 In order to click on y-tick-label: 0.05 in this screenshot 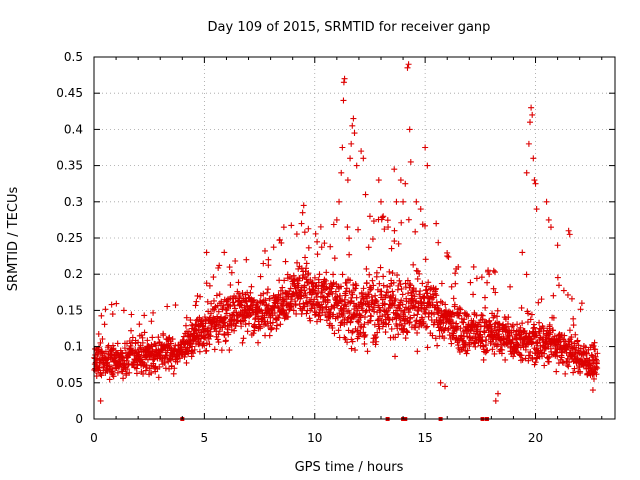, I will do `click(69, 383)`.